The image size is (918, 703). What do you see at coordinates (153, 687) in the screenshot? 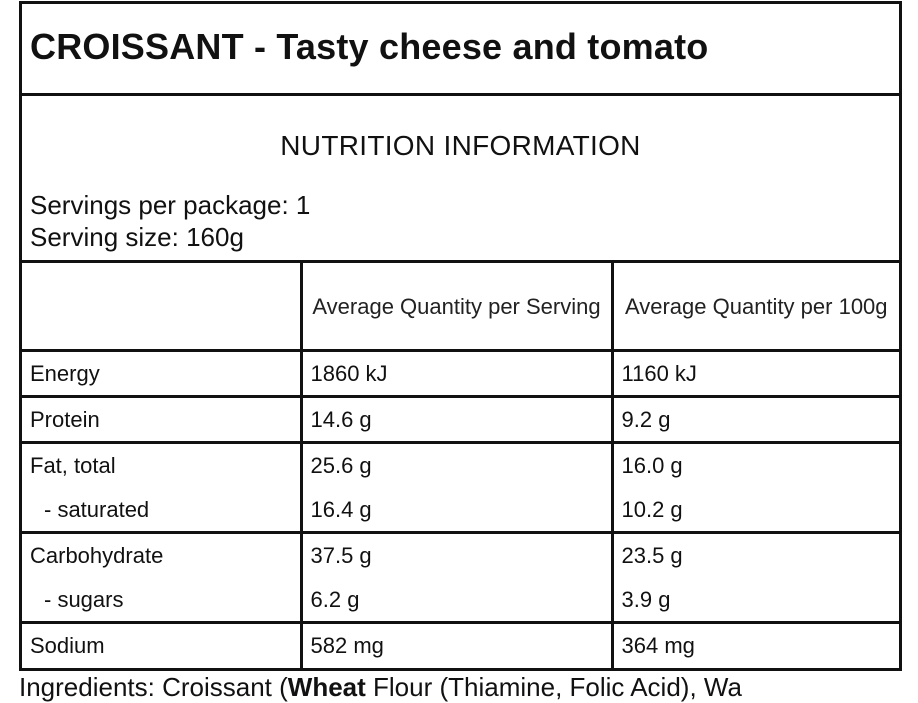
I see `ingredients-prefix: Ingredients: Croissant (` at bounding box center [153, 687].